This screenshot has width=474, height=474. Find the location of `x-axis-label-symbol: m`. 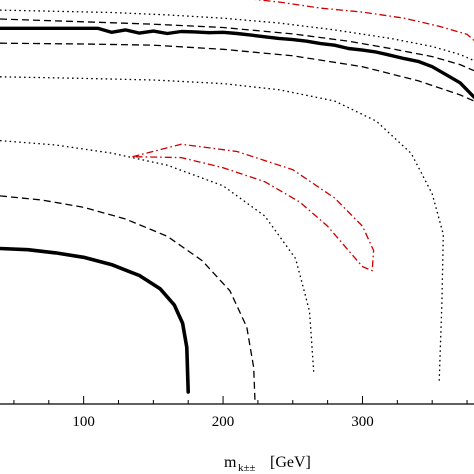

x-axis-label-symbol: m is located at coordinates (230, 462).